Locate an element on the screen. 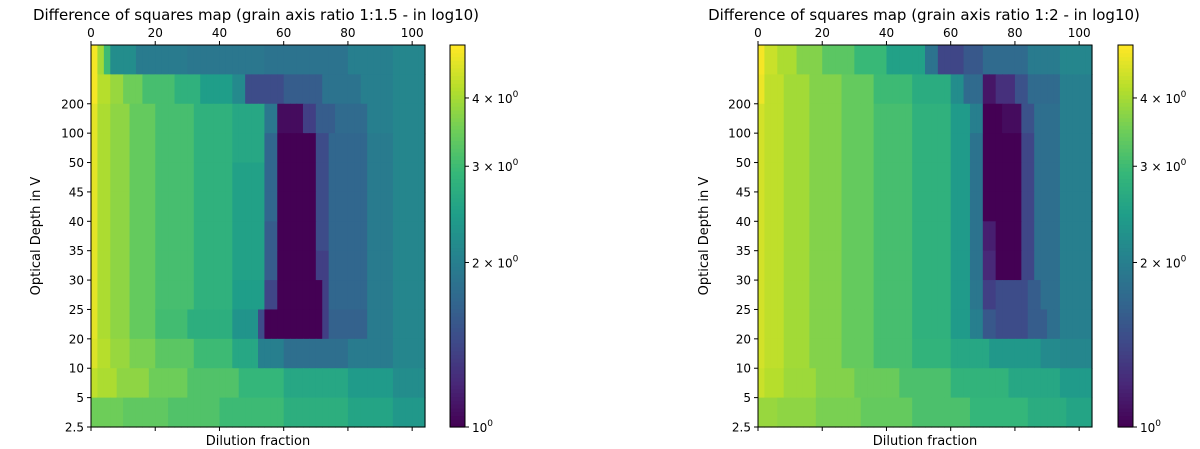  y-tick-label: 35 is located at coordinates (743, 251).